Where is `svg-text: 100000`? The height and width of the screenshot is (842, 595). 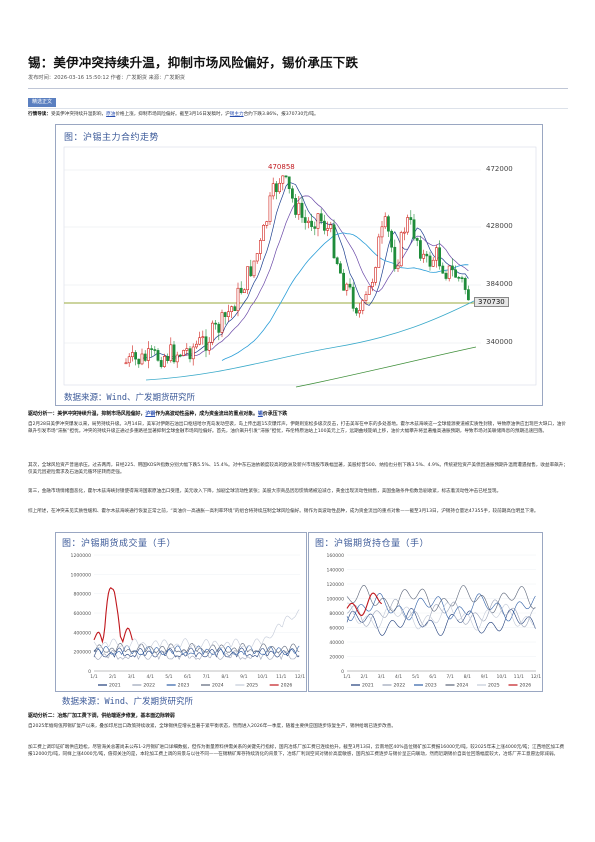 svg-text: 100000 is located at coordinates (335, 600).